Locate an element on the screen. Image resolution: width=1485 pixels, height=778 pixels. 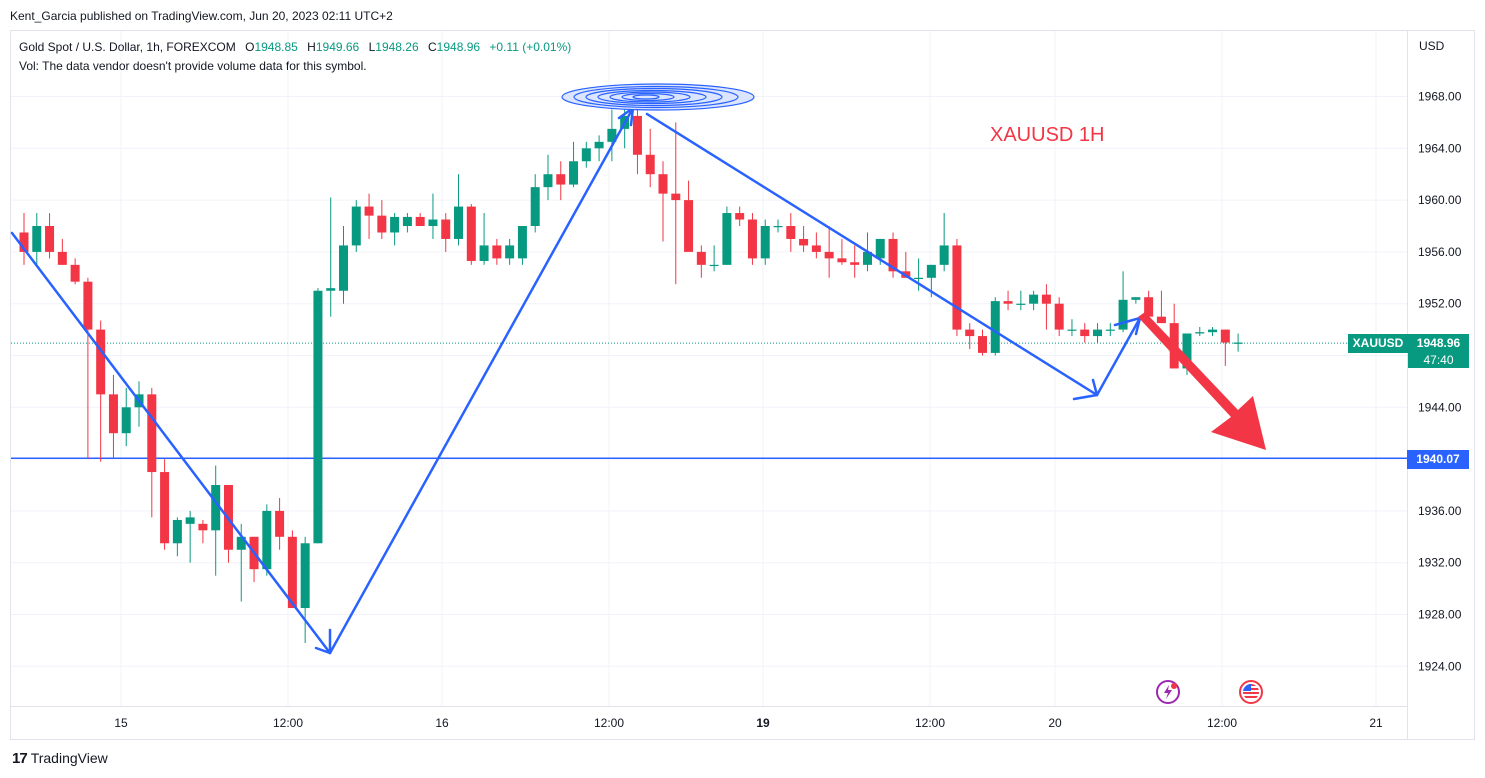
candle-body is located at coordinates (970, 333).